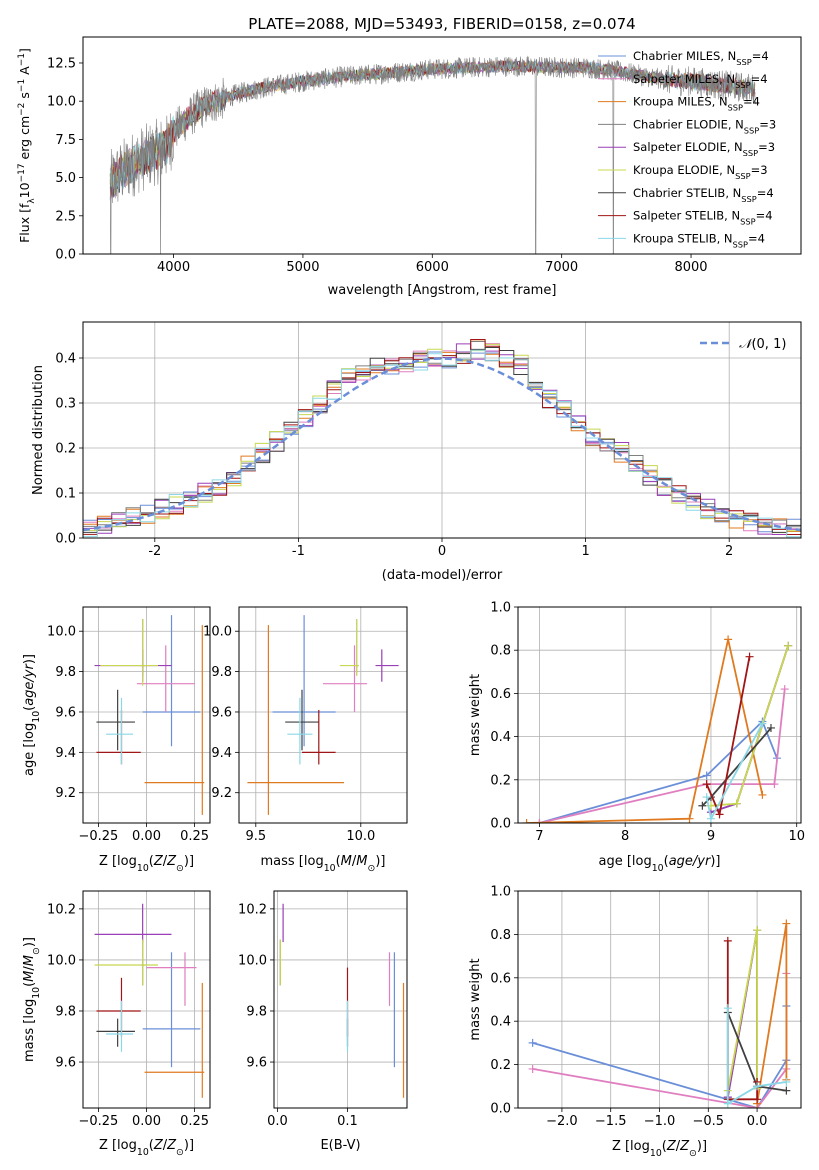 Image resolution: width=819 pixels, height=1170 pixels. What do you see at coordinates (729, 551) in the screenshot?
I see `x-tick-label: 2` at bounding box center [729, 551].